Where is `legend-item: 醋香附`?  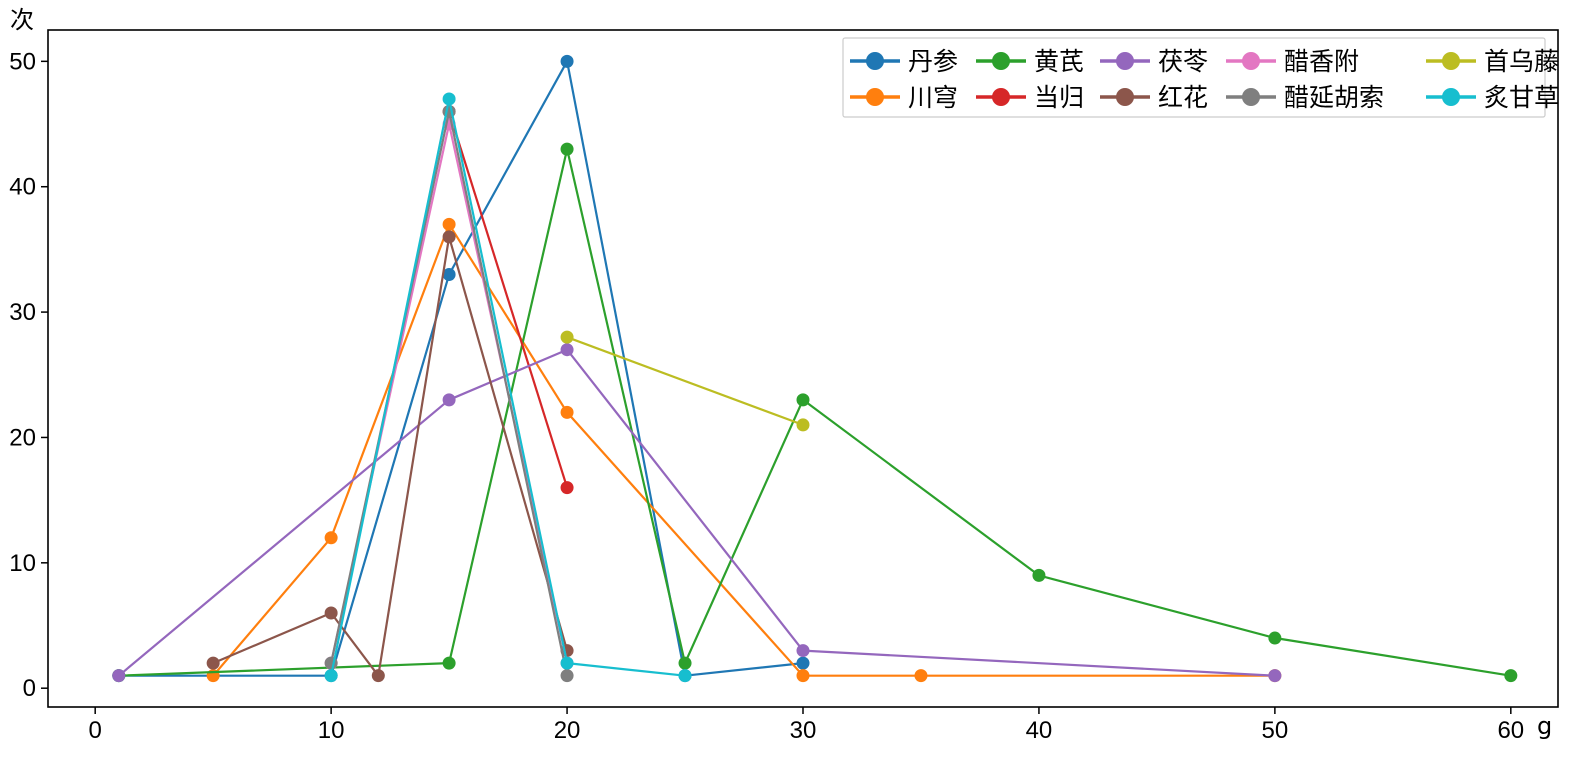
legend-item: 醋香附 is located at coordinates (1292, 61).